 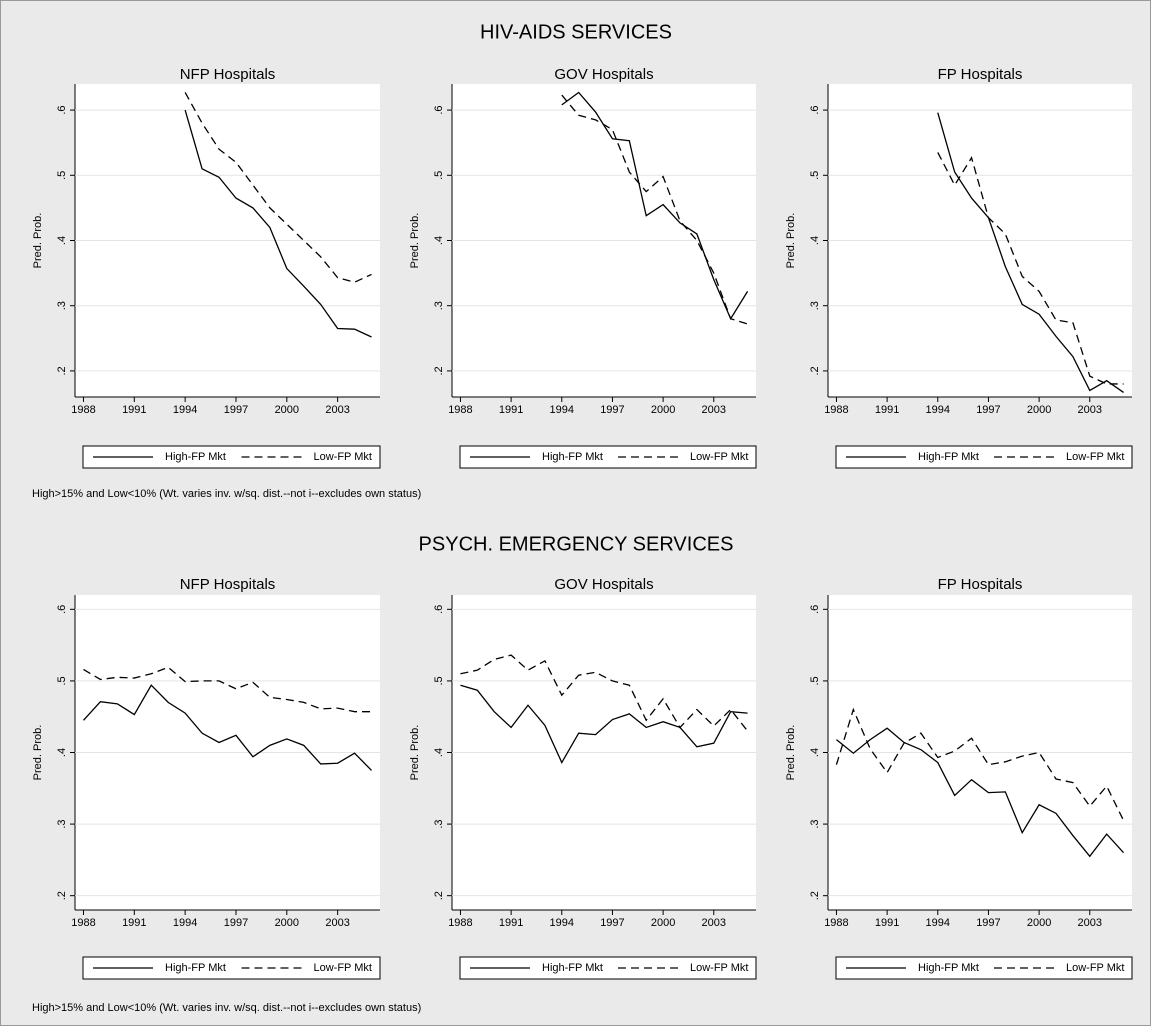 I want to click on section-title: HIV-AIDS SERVICES, so click(x=576, y=32).